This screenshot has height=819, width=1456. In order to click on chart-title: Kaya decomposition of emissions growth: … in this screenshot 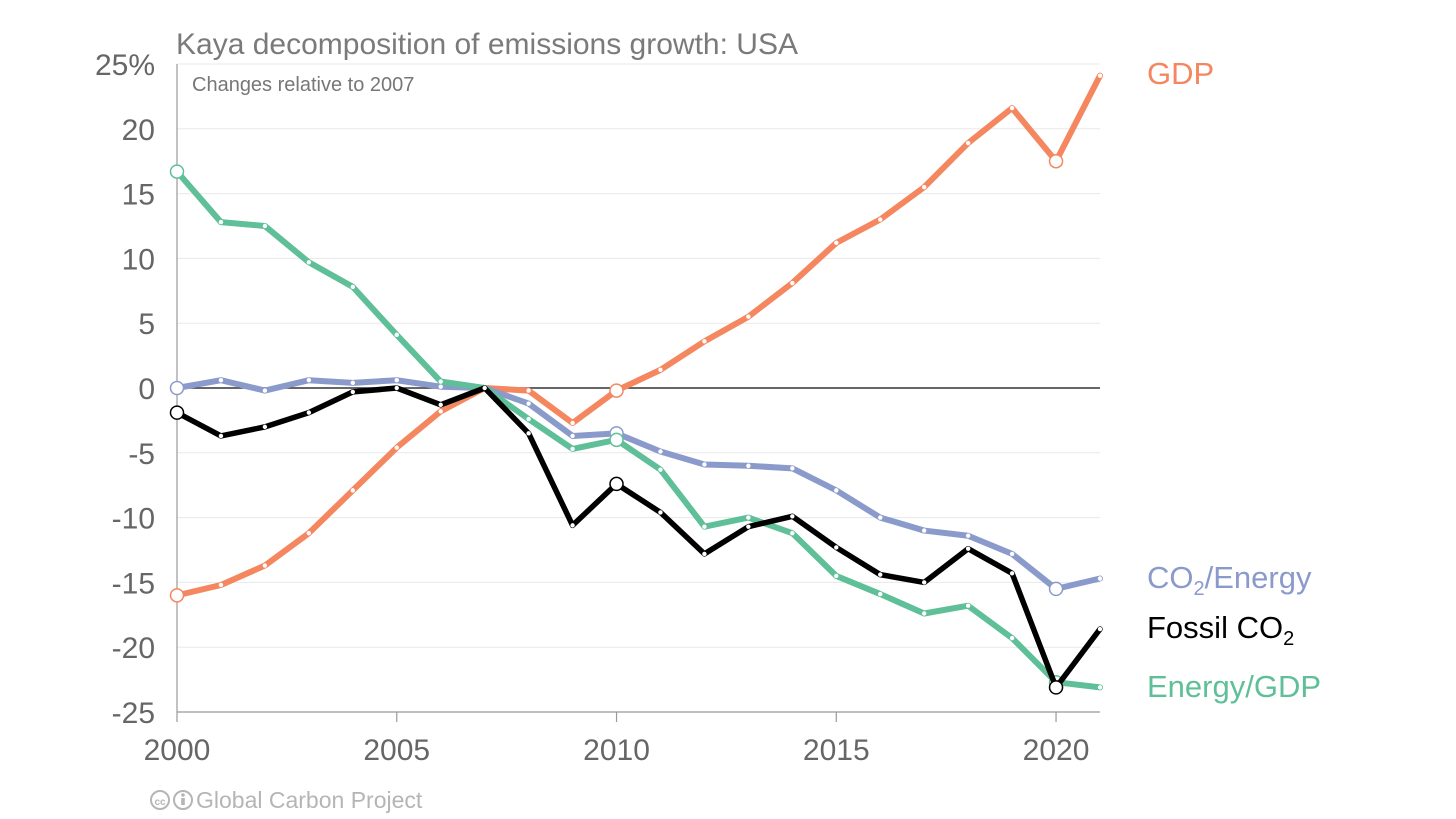, I will do `click(487, 44)`.